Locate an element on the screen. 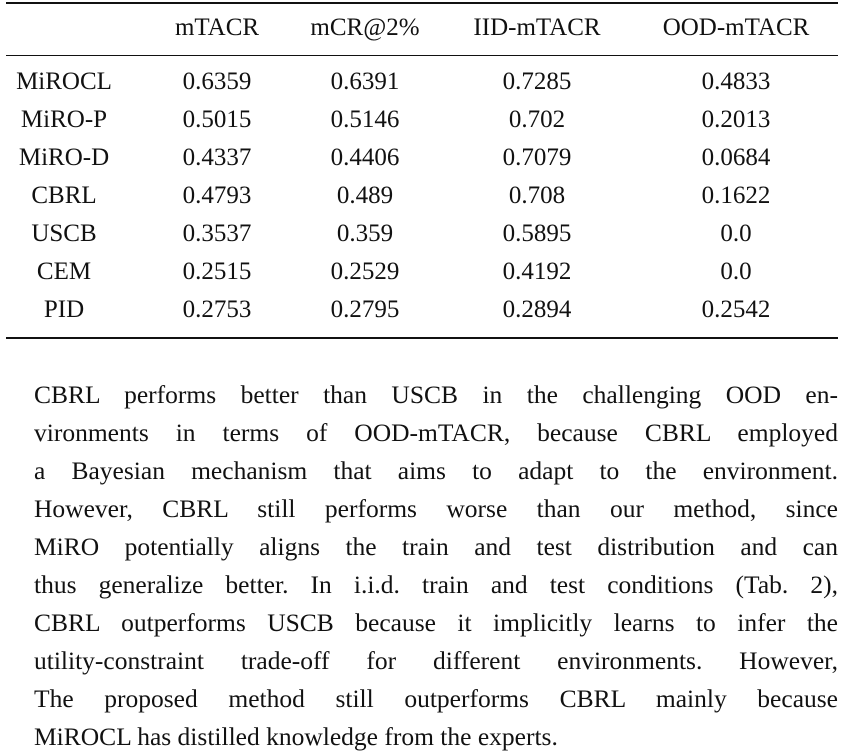 The image size is (845, 756). metric-value: 0.2542 is located at coordinates (736, 309).